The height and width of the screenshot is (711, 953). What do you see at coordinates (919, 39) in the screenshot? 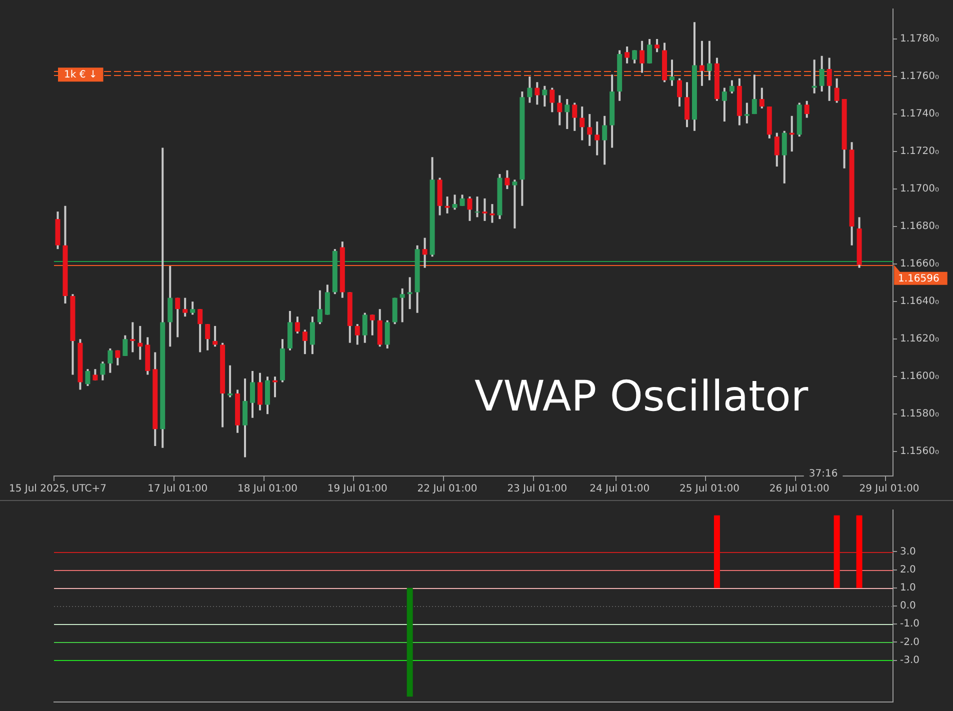
I see `y-tick-label: 1.1780₀` at bounding box center [919, 39].